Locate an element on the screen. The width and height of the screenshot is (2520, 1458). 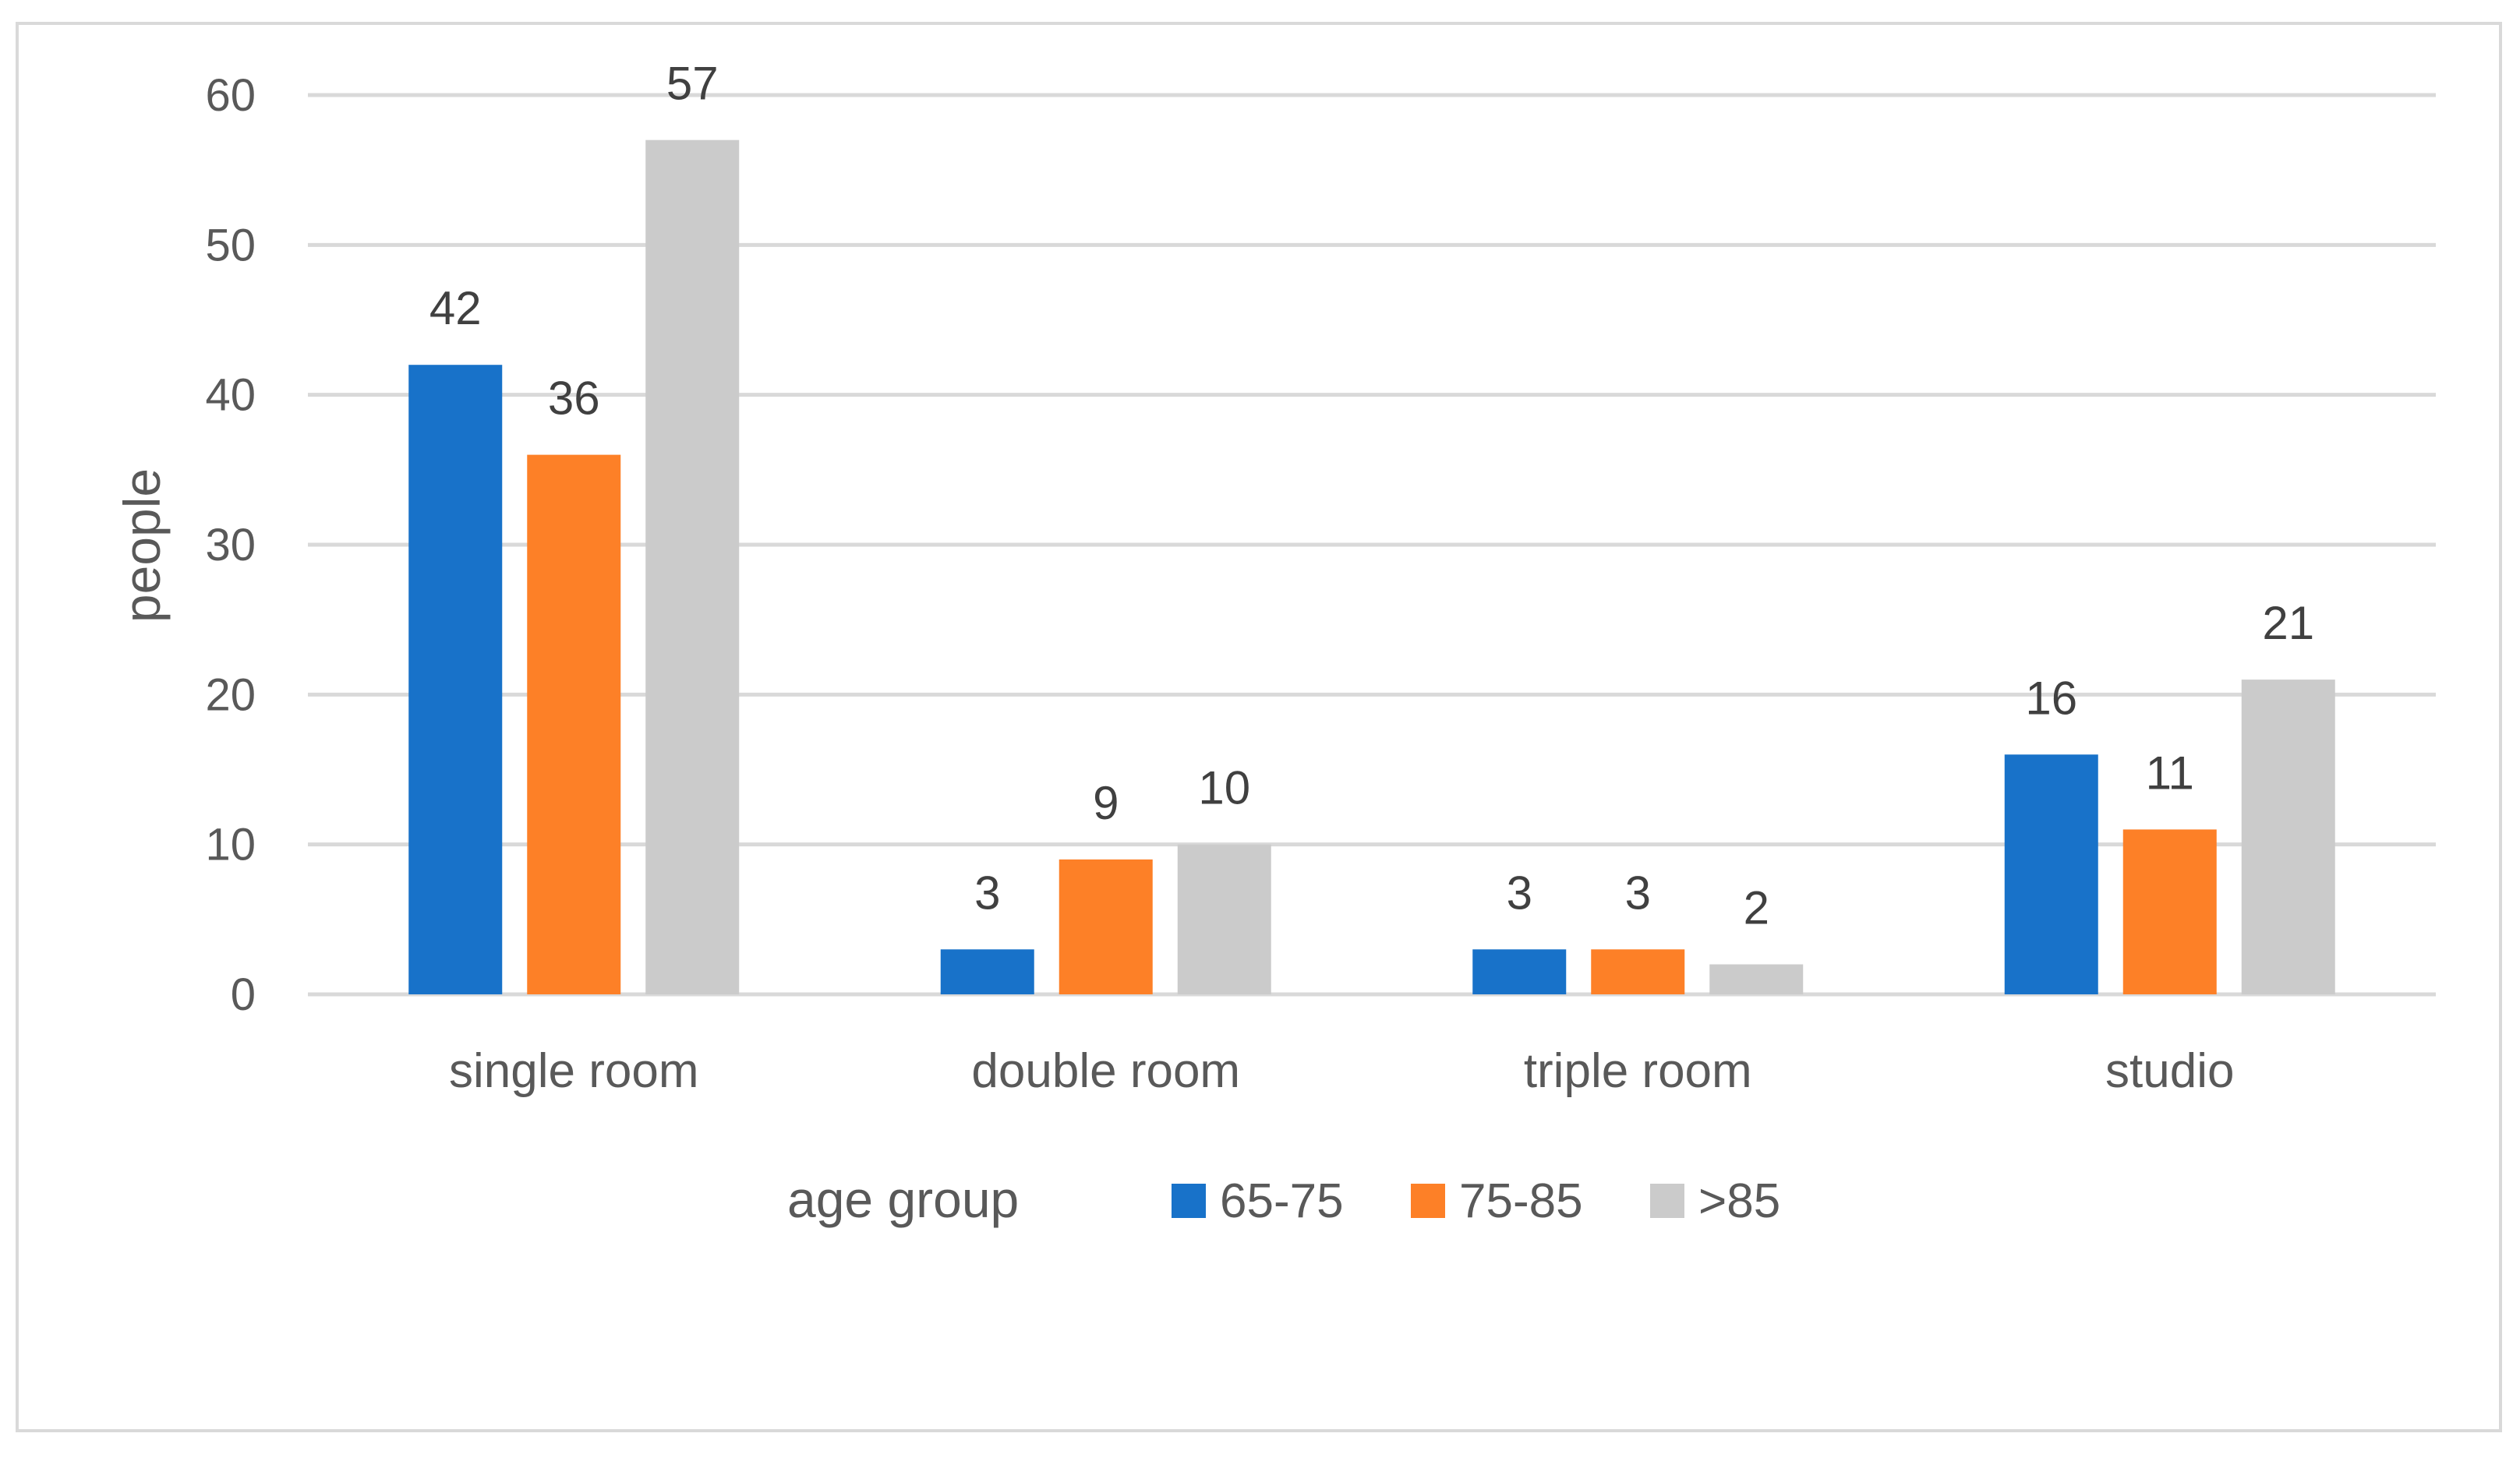
legend-title: age group is located at coordinates (903, 1199).